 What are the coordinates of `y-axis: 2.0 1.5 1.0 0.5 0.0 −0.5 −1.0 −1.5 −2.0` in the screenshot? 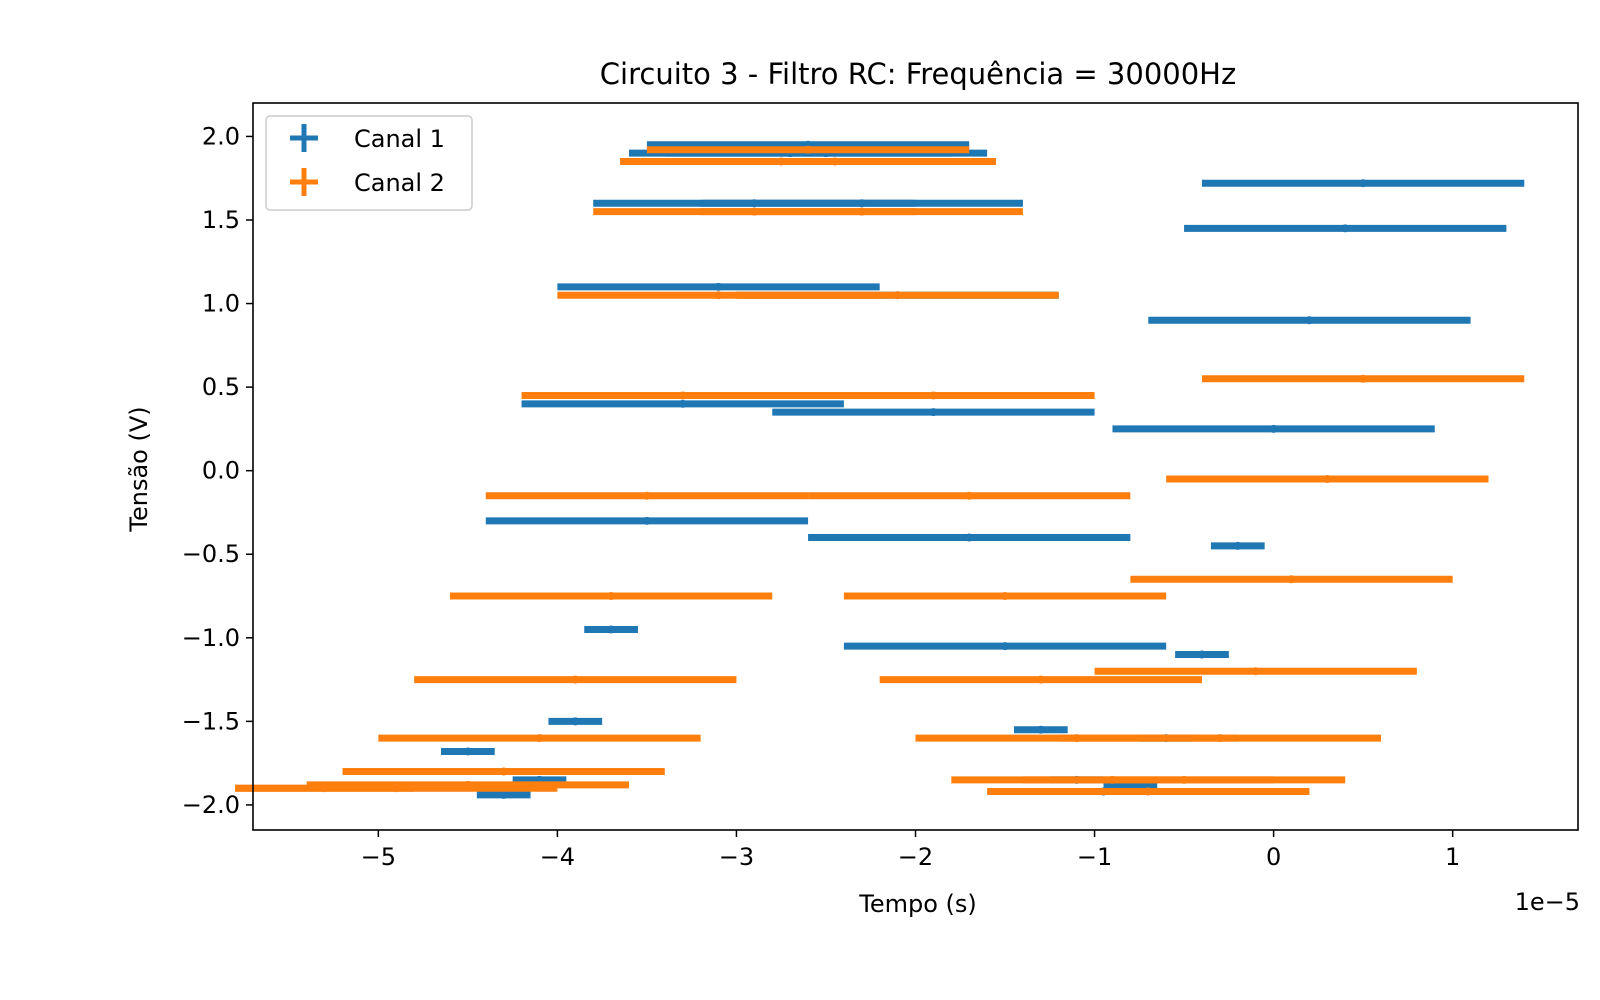 It's located at (217, 470).